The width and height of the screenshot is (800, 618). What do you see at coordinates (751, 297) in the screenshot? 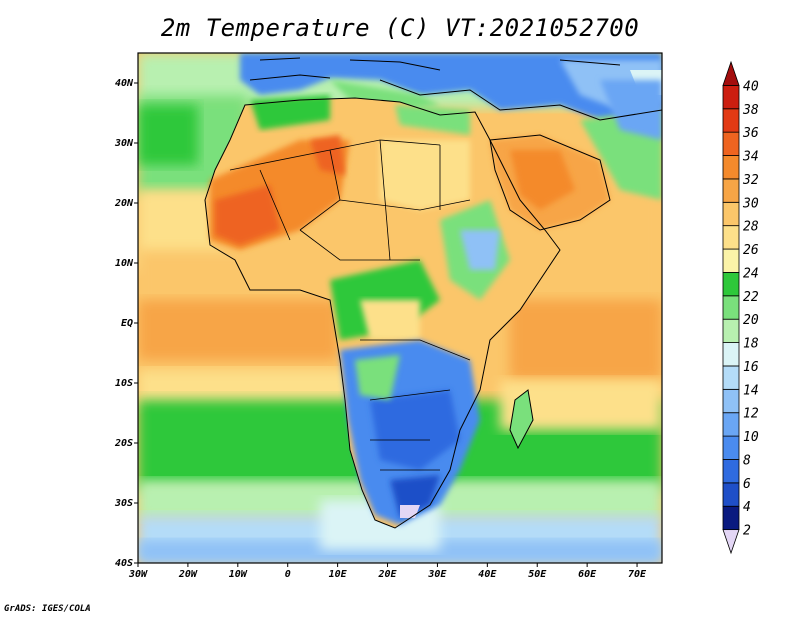
I see `colorbar-label: 22` at bounding box center [751, 297].